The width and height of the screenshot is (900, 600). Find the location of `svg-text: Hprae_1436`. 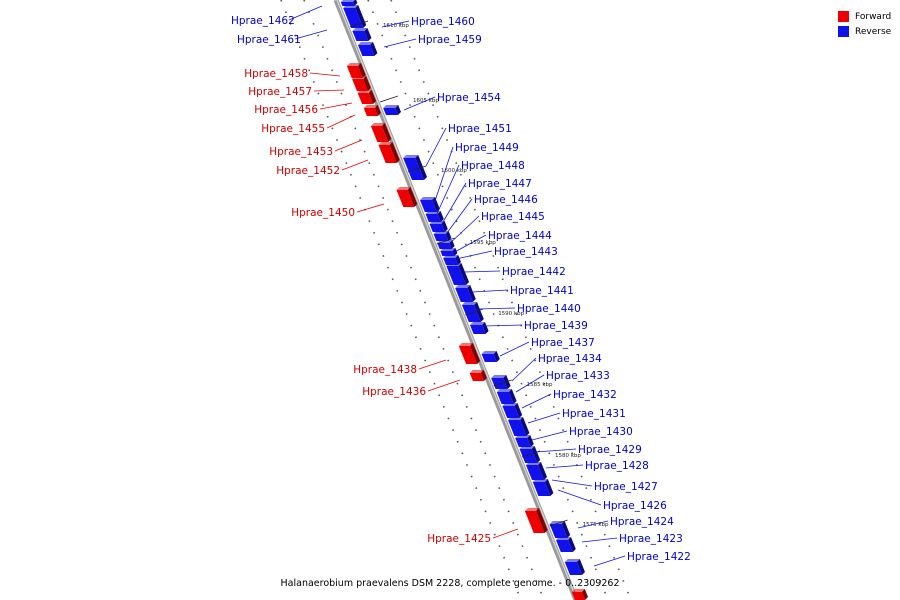

svg-text: Hprae_1436 is located at coordinates (394, 392).